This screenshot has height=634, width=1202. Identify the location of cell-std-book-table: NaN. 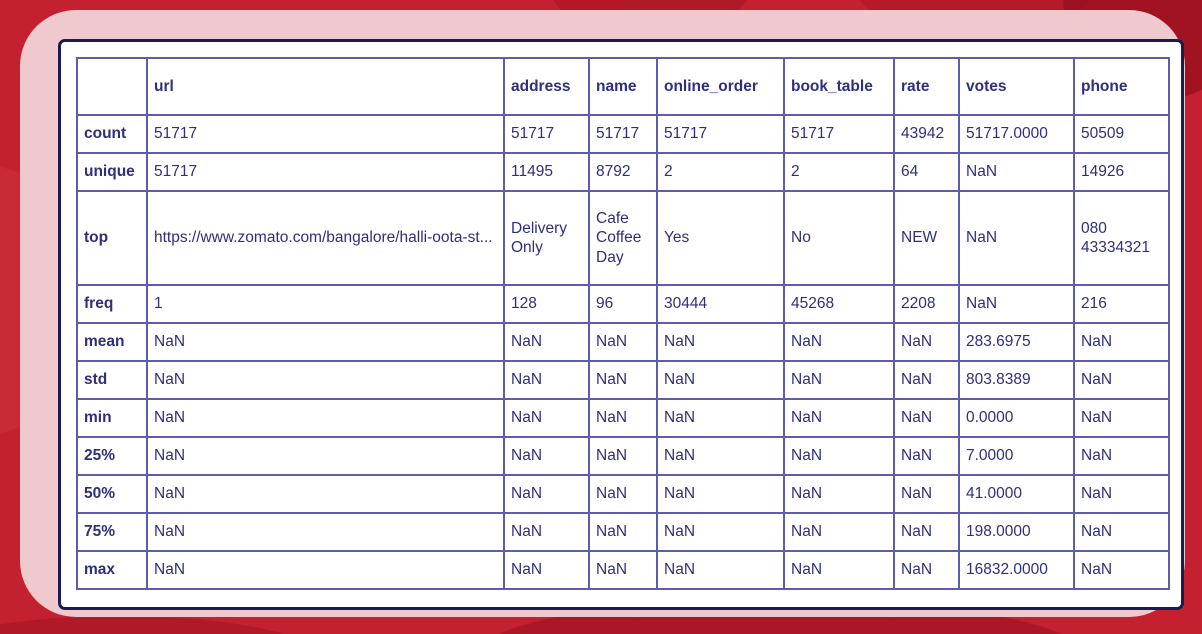
(839, 380).